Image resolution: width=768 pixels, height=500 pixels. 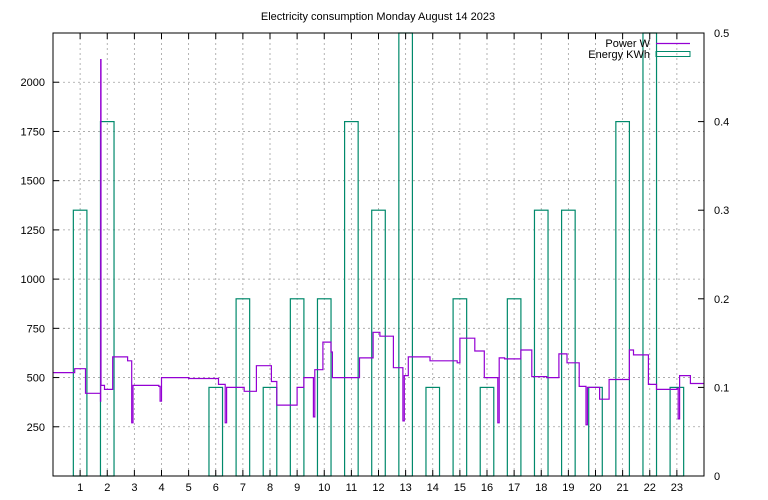 I want to click on y-tick-label: 1750, so click(x=33, y=132).